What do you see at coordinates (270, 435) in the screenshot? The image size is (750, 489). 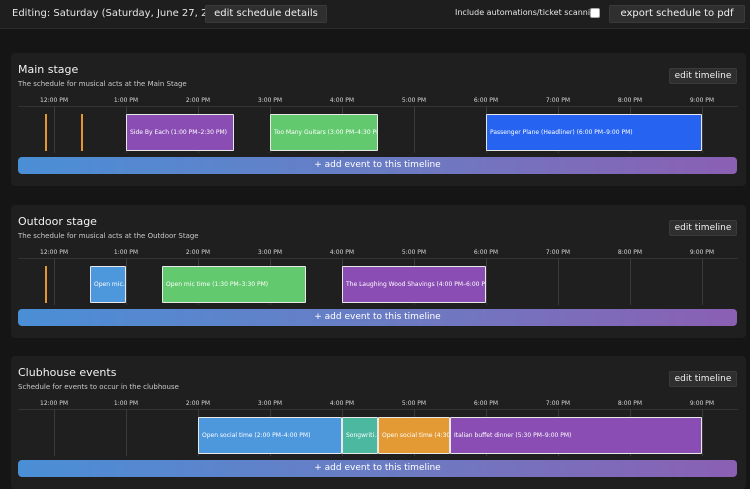 I see `event-block: Open social time (2:00 PM–4:00 PM)` at bounding box center [270, 435].